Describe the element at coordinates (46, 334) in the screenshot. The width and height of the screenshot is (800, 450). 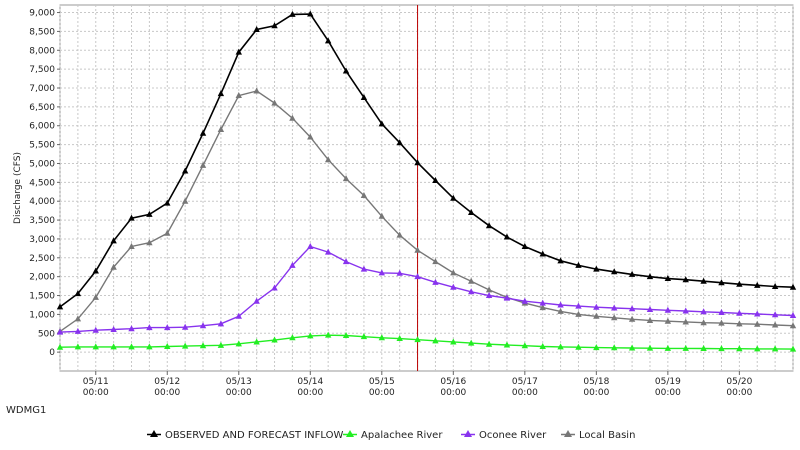
I see `y-tick-label: 500` at that location.